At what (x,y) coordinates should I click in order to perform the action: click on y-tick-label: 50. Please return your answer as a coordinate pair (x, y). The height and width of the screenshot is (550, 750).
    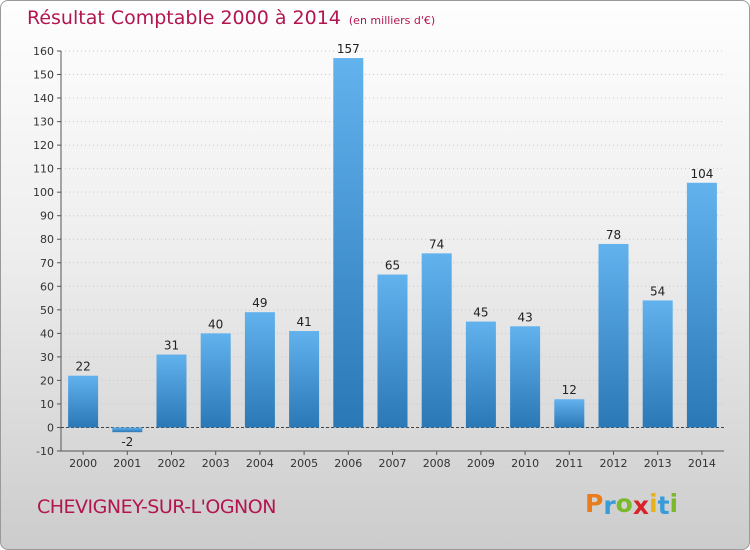
    Looking at the image, I should click on (47, 310).